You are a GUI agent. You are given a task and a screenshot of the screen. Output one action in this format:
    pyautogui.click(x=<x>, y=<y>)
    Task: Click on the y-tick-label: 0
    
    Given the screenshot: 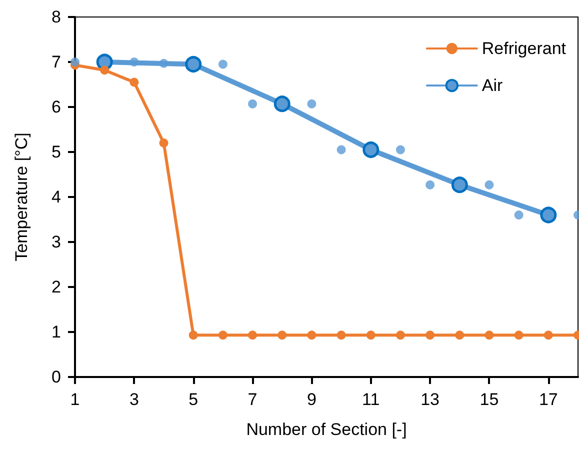 What is the action you would take?
    pyautogui.click(x=56, y=377)
    